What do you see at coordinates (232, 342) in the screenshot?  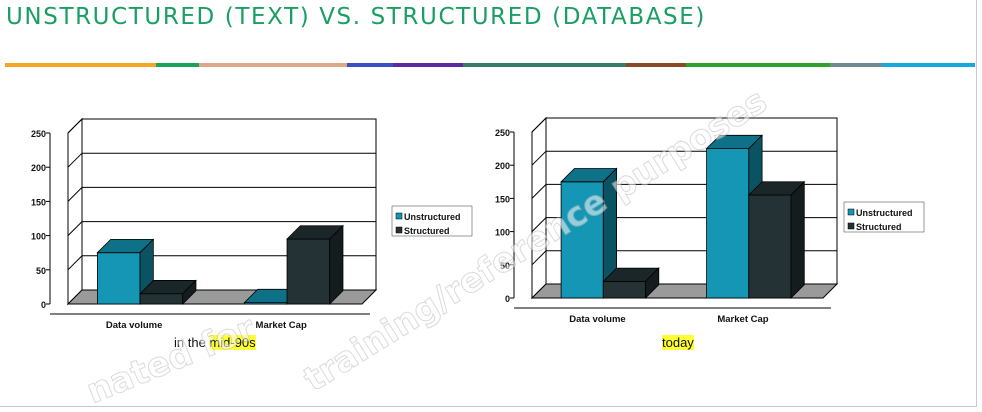 I see `caption-highlight-mid-90s: mid-90s` at bounding box center [232, 342].